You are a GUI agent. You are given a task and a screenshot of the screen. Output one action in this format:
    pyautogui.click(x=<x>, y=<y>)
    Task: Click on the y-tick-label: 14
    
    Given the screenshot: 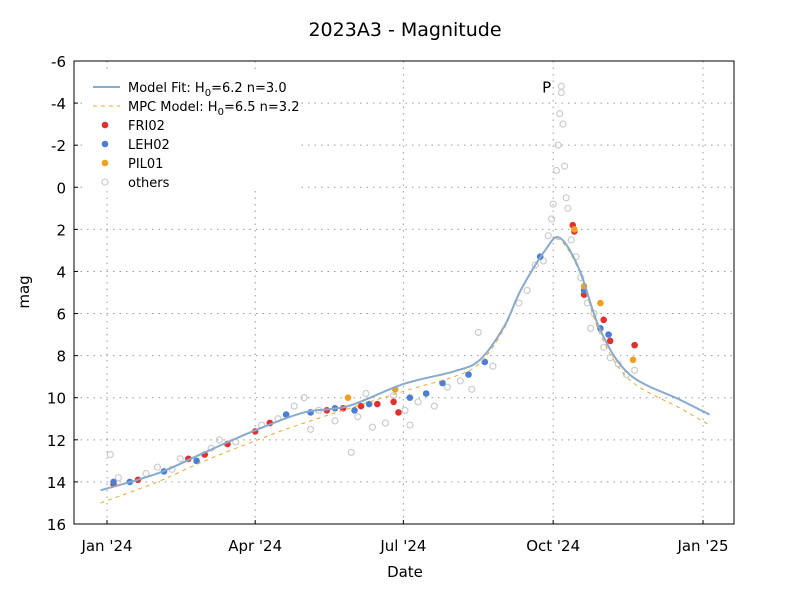 What is the action you would take?
    pyautogui.click(x=56, y=483)
    